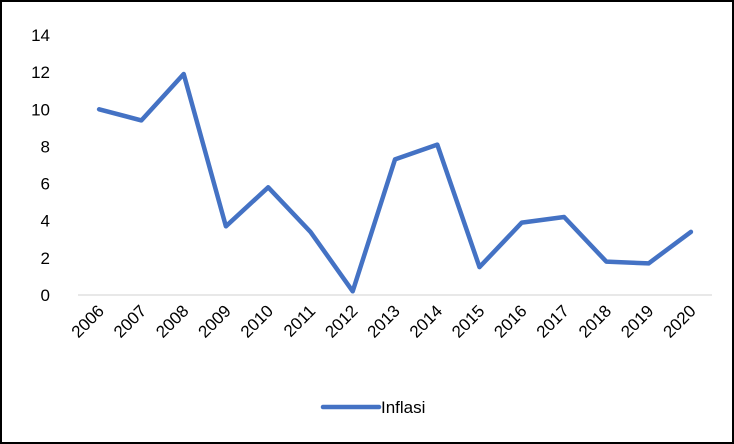 This screenshot has width=734, height=444. I want to click on x-tick-label: 2016, so click(510, 321).